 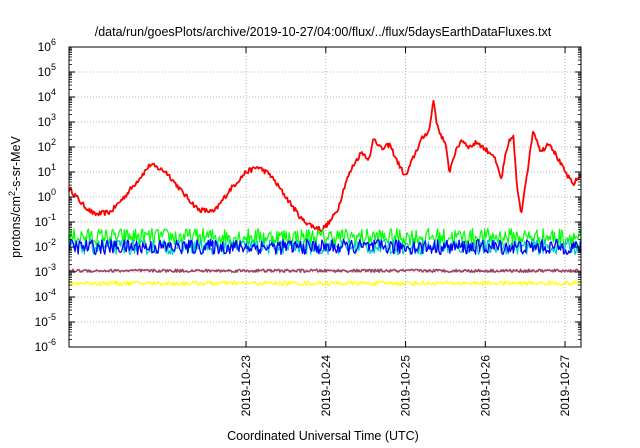 What do you see at coordinates (45, 270) in the screenshot?
I see `y-tick-label: 10⁻³` at bounding box center [45, 270].